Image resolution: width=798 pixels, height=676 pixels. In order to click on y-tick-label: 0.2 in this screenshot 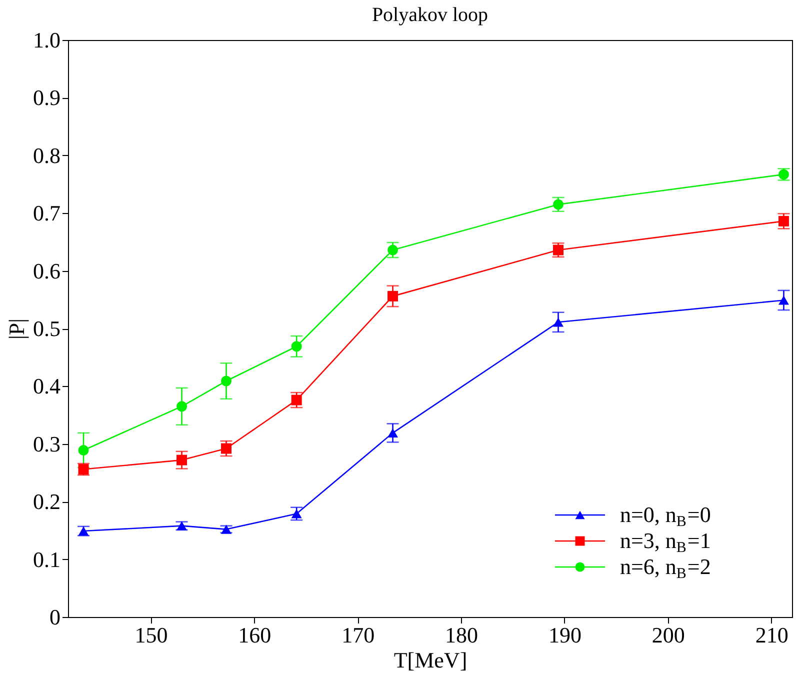, I will do `click(46, 501)`.